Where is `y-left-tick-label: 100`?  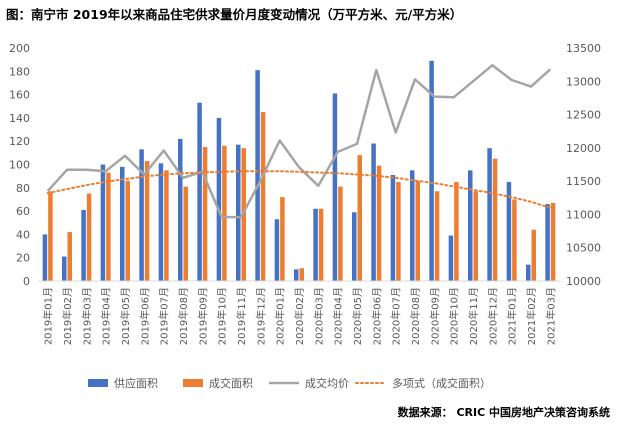 y-left-tick-label: 100 is located at coordinates (19, 165).